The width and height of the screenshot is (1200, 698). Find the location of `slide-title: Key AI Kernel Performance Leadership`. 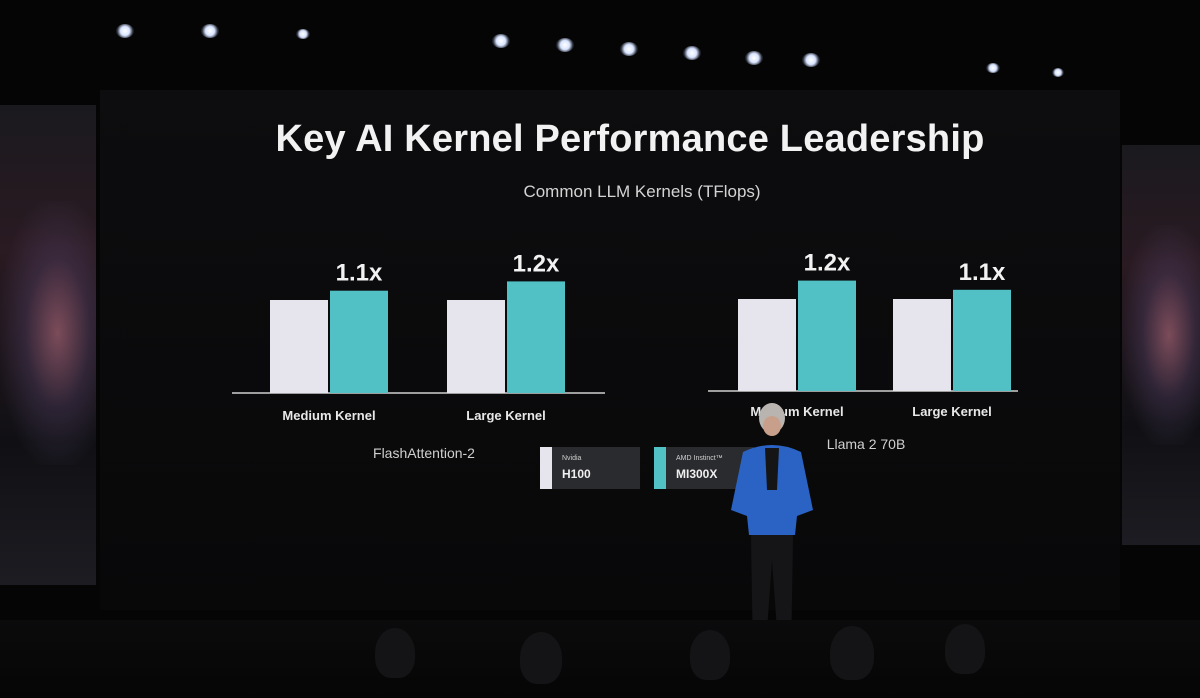

slide-title: Key AI Kernel Performance Leadership is located at coordinates (630, 139).